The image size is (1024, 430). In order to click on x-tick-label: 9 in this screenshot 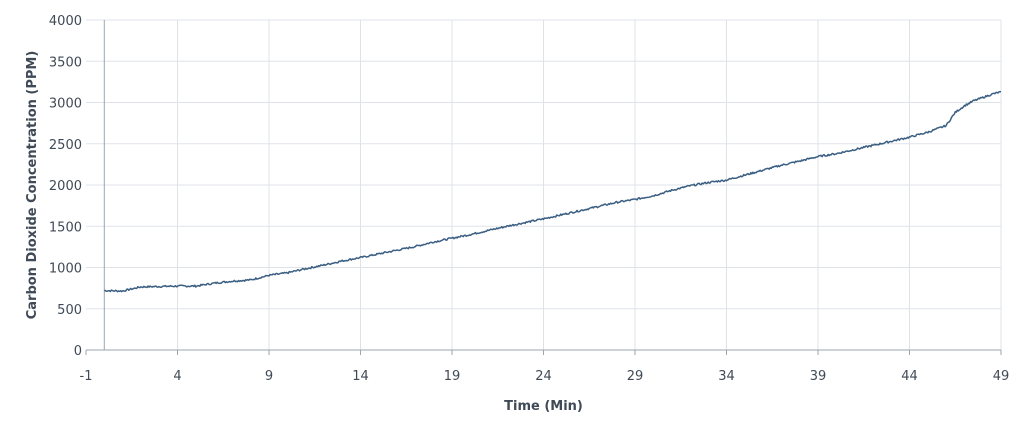, I will do `click(269, 376)`.